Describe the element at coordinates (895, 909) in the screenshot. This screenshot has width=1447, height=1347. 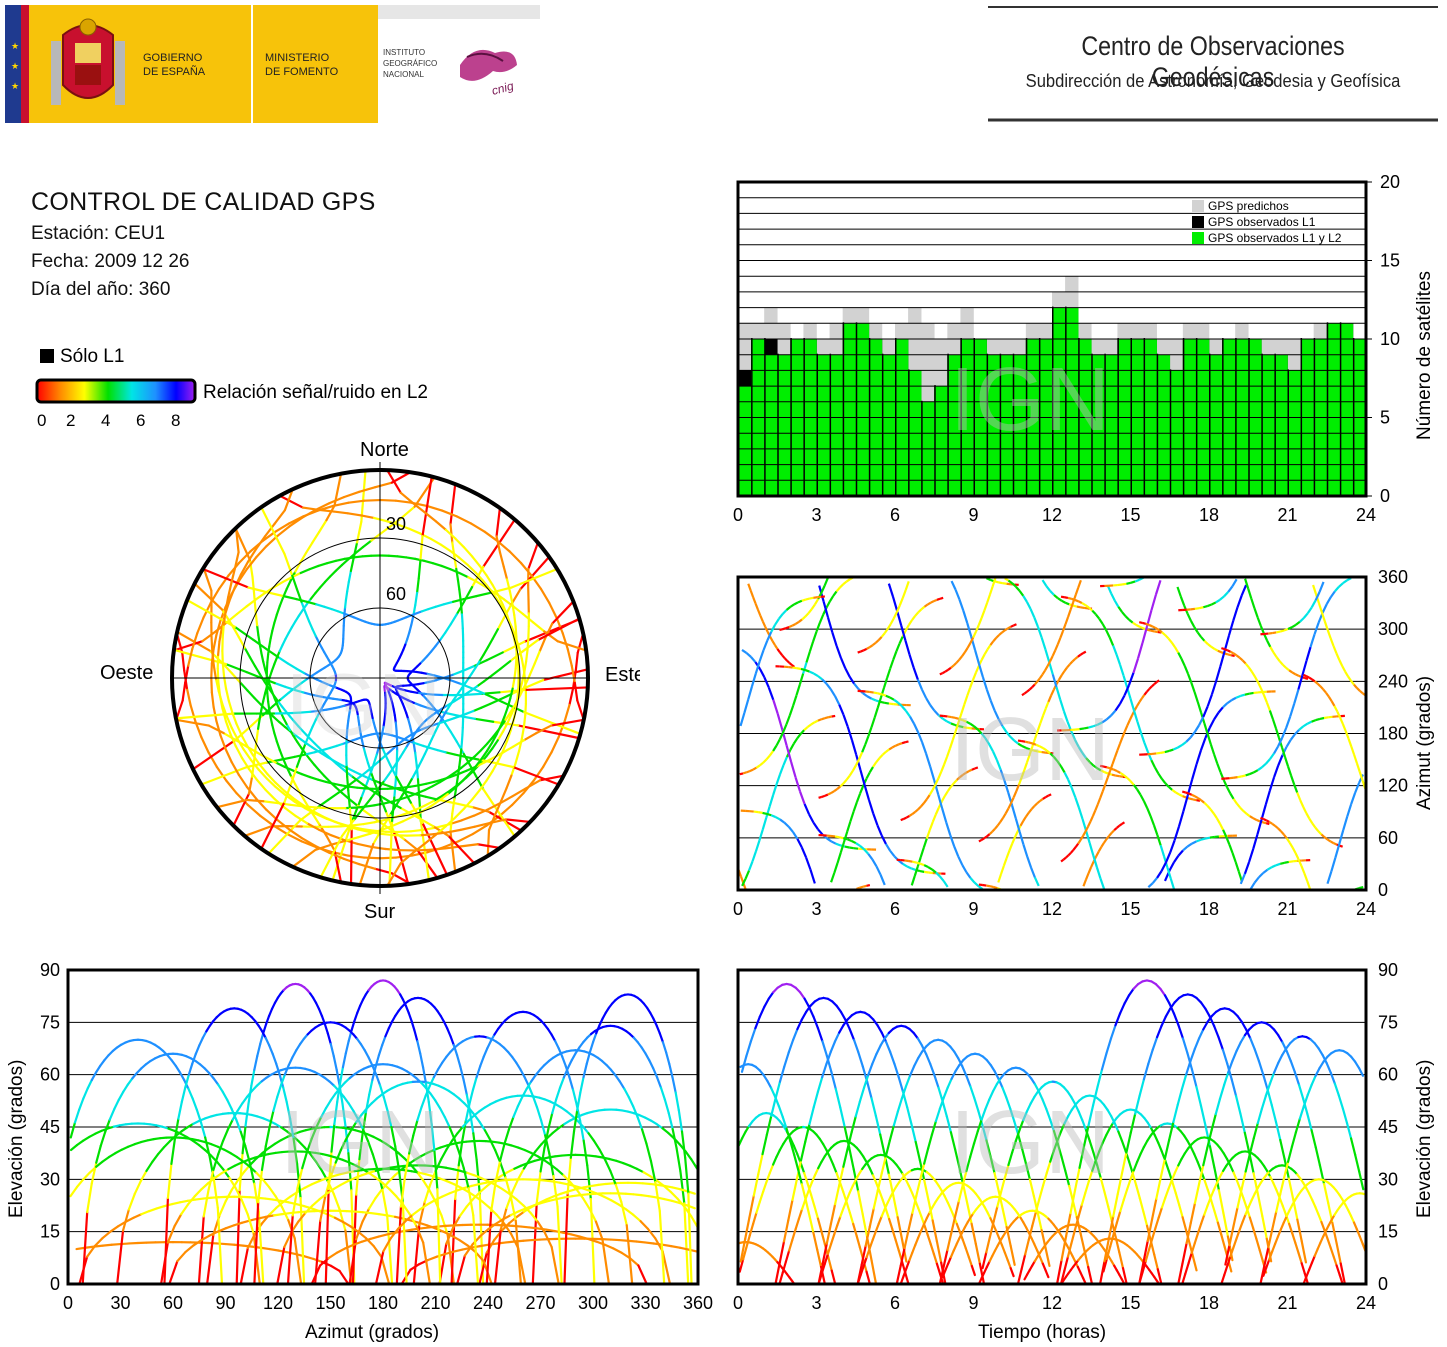
I see `x-tick-label: 6` at that location.